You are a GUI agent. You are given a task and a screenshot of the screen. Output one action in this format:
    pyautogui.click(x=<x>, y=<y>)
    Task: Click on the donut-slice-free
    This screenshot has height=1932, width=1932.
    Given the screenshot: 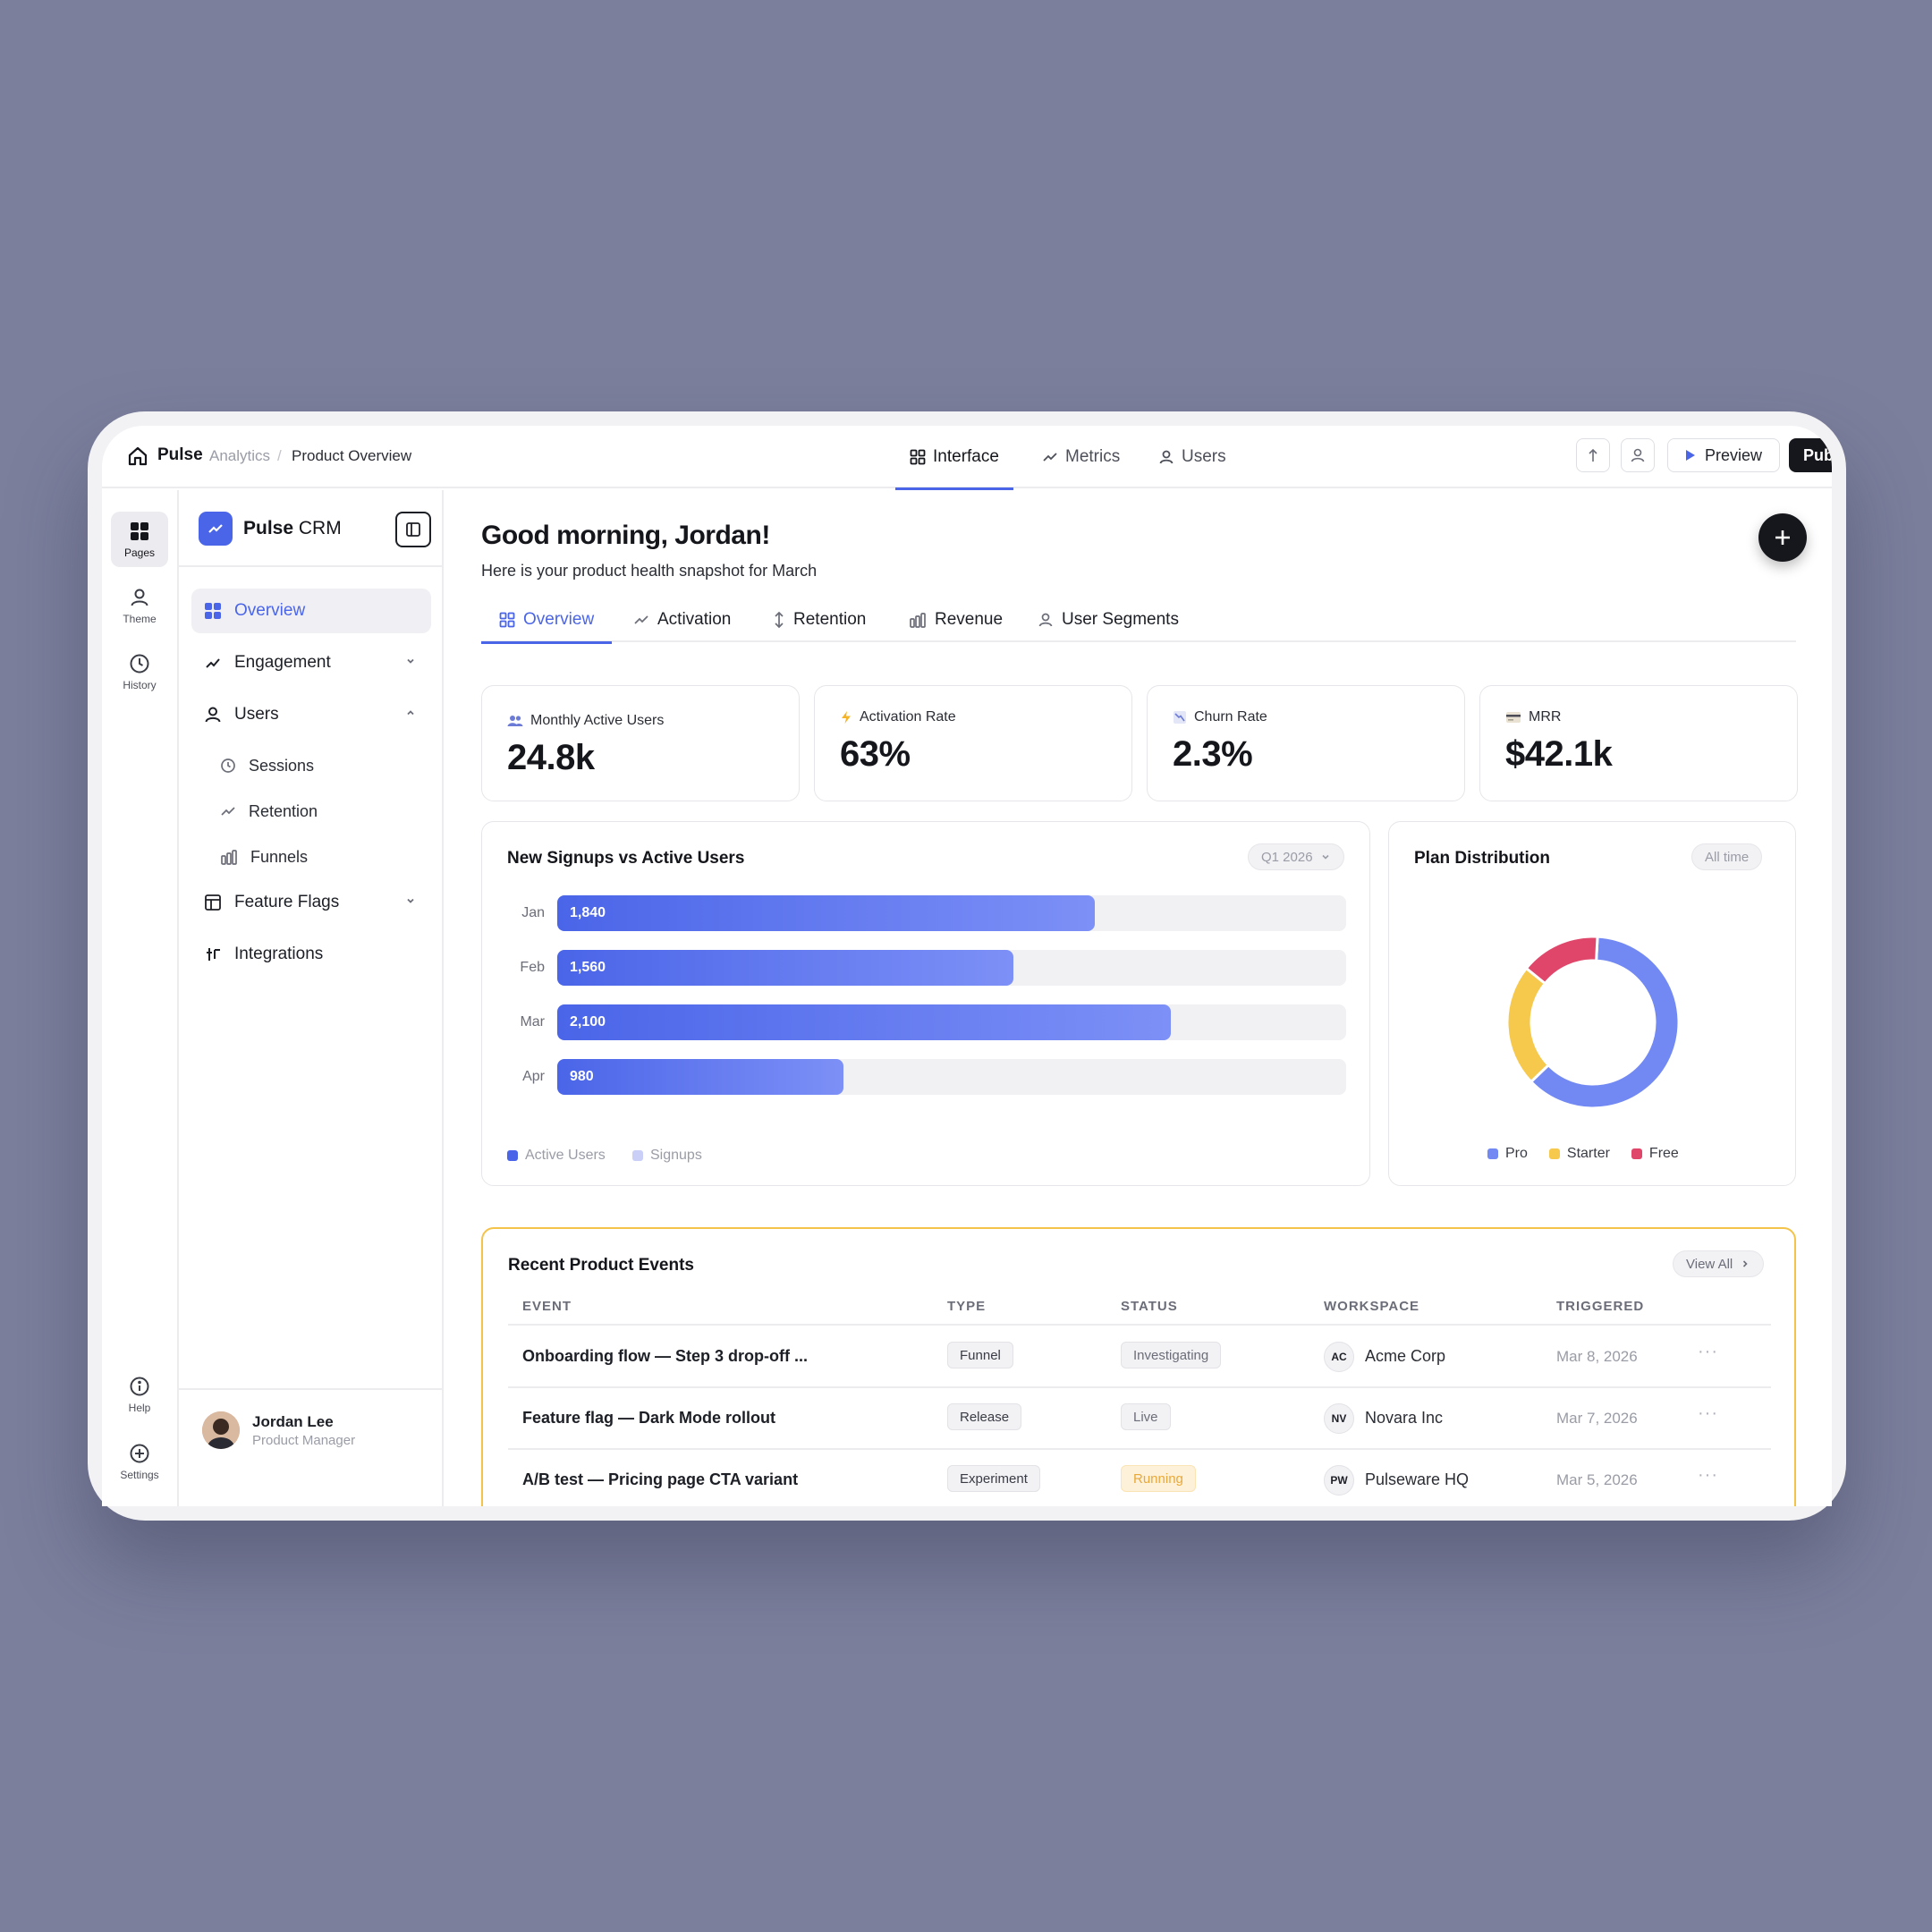 What is the action you would take?
    pyautogui.click(x=1561, y=960)
    